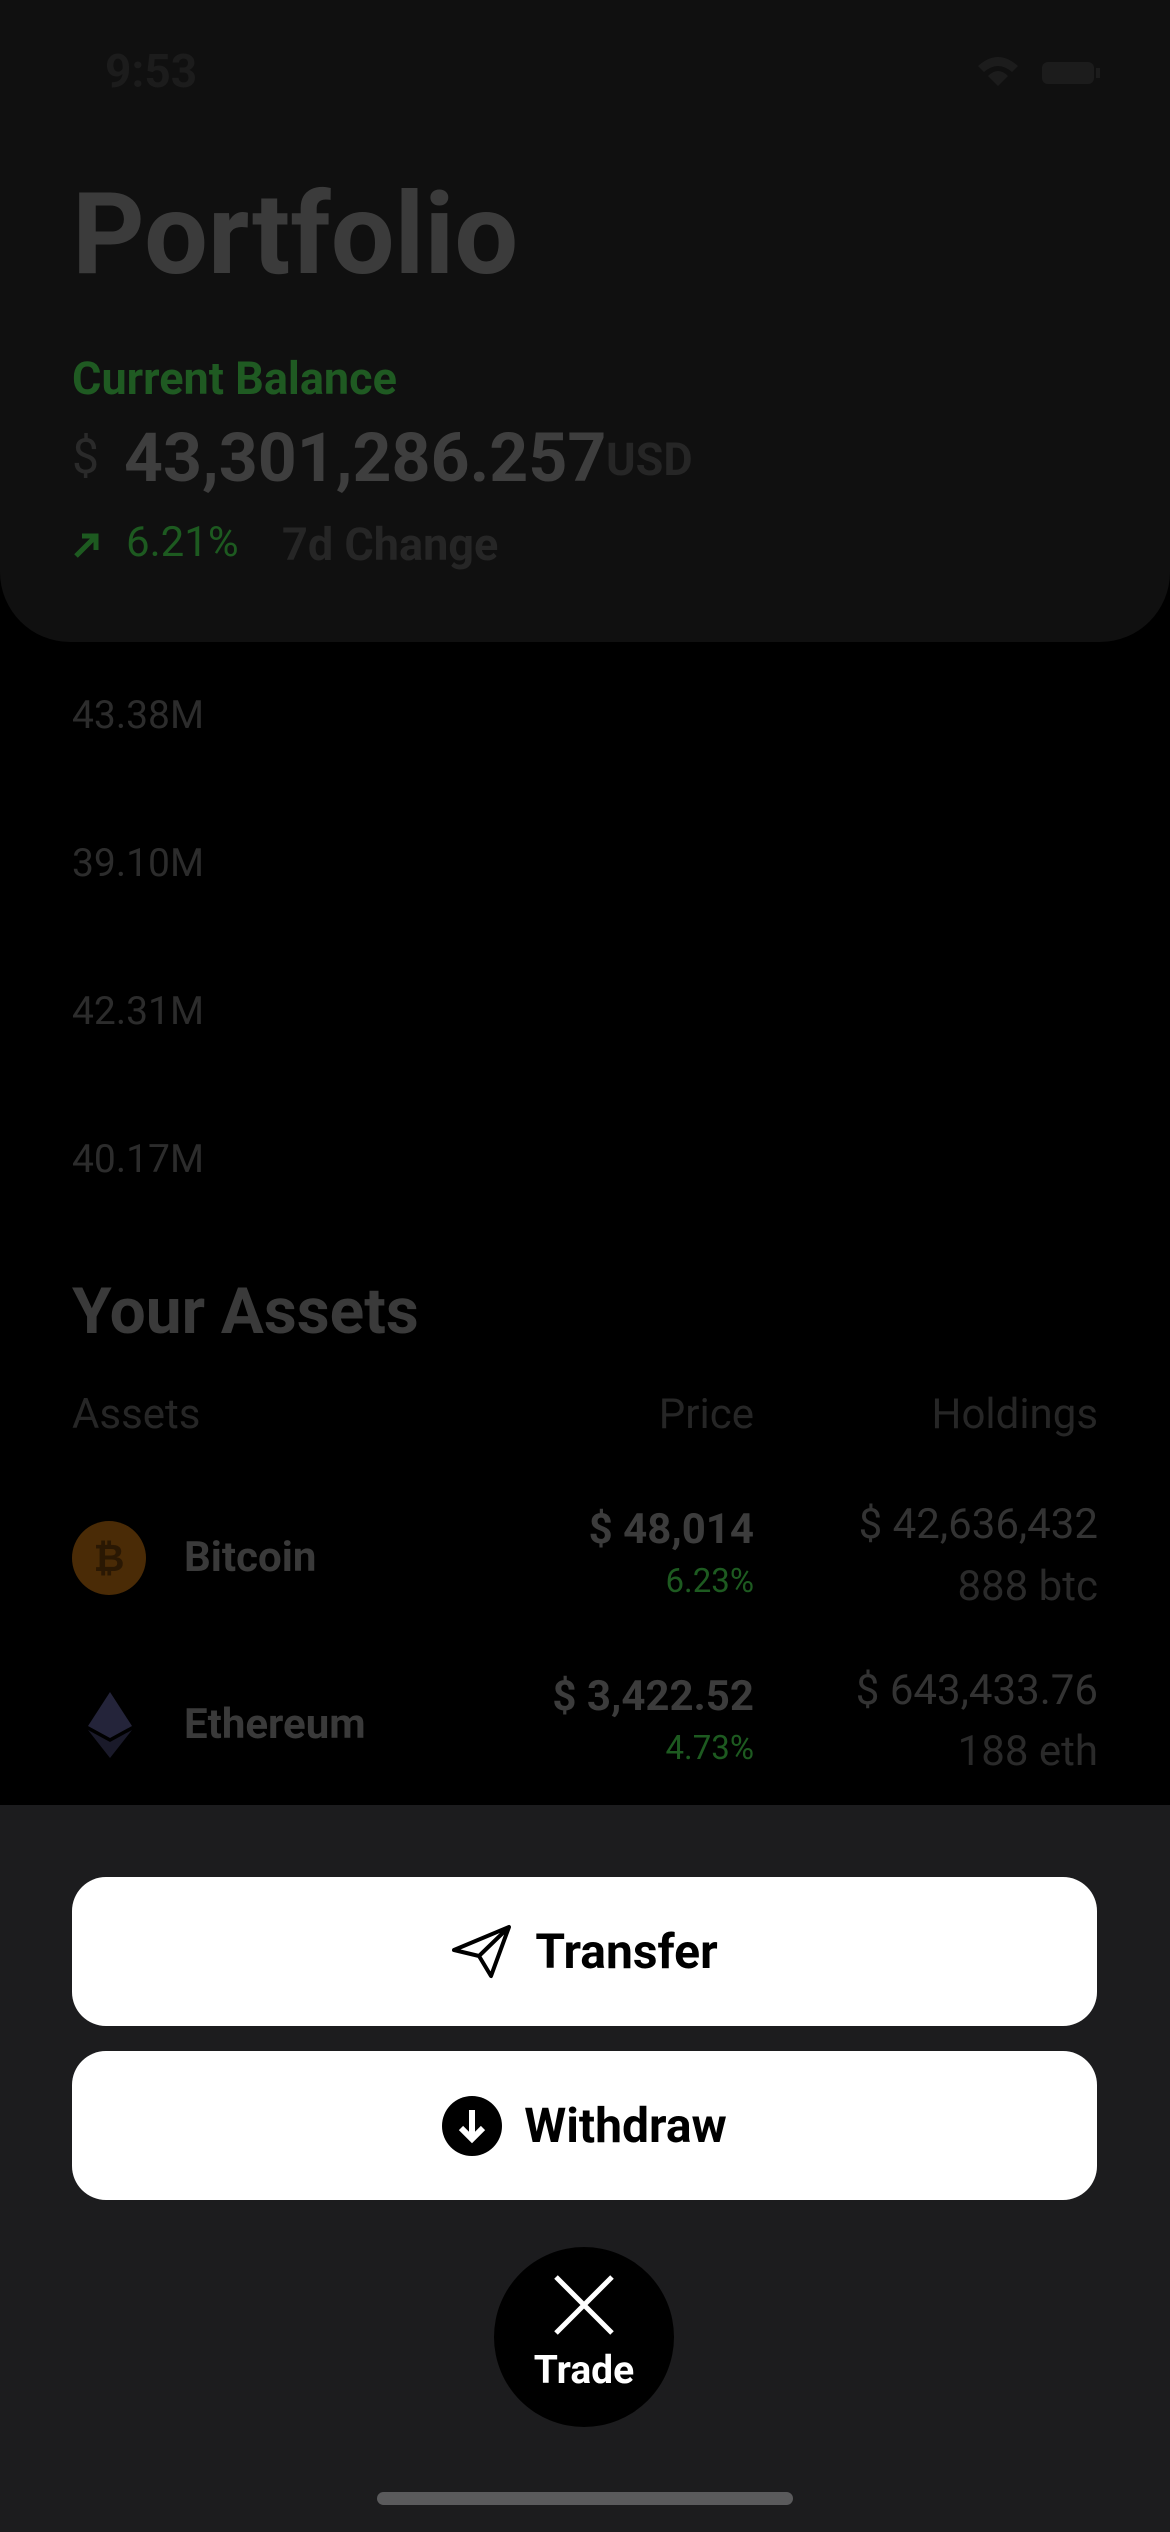 The height and width of the screenshot is (2532, 1170). I want to click on close-label: Trade, so click(584, 2370).